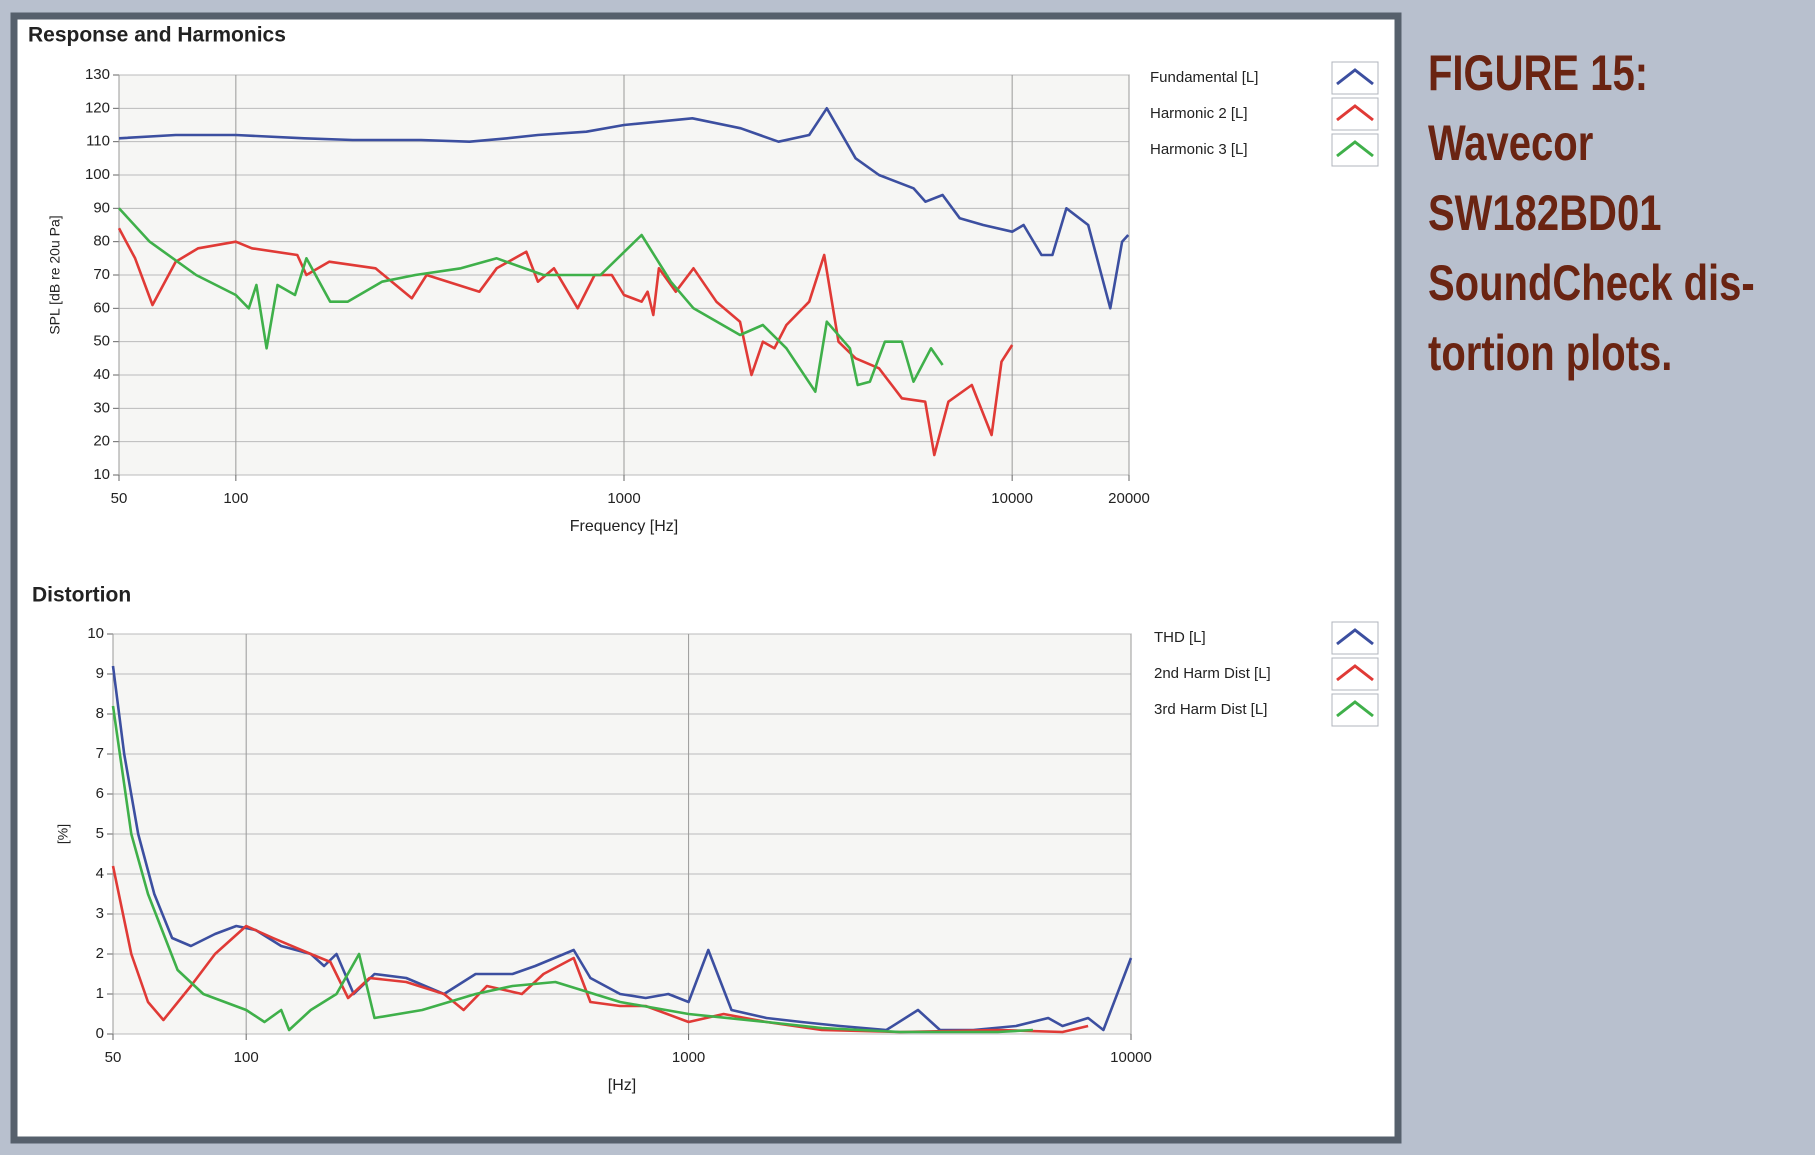 This screenshot has width=1815, height=1155. Describe the element at coordinates (1591, 283) in the screenshot. I see `caption-line: SoundCheck dis-` at that location.